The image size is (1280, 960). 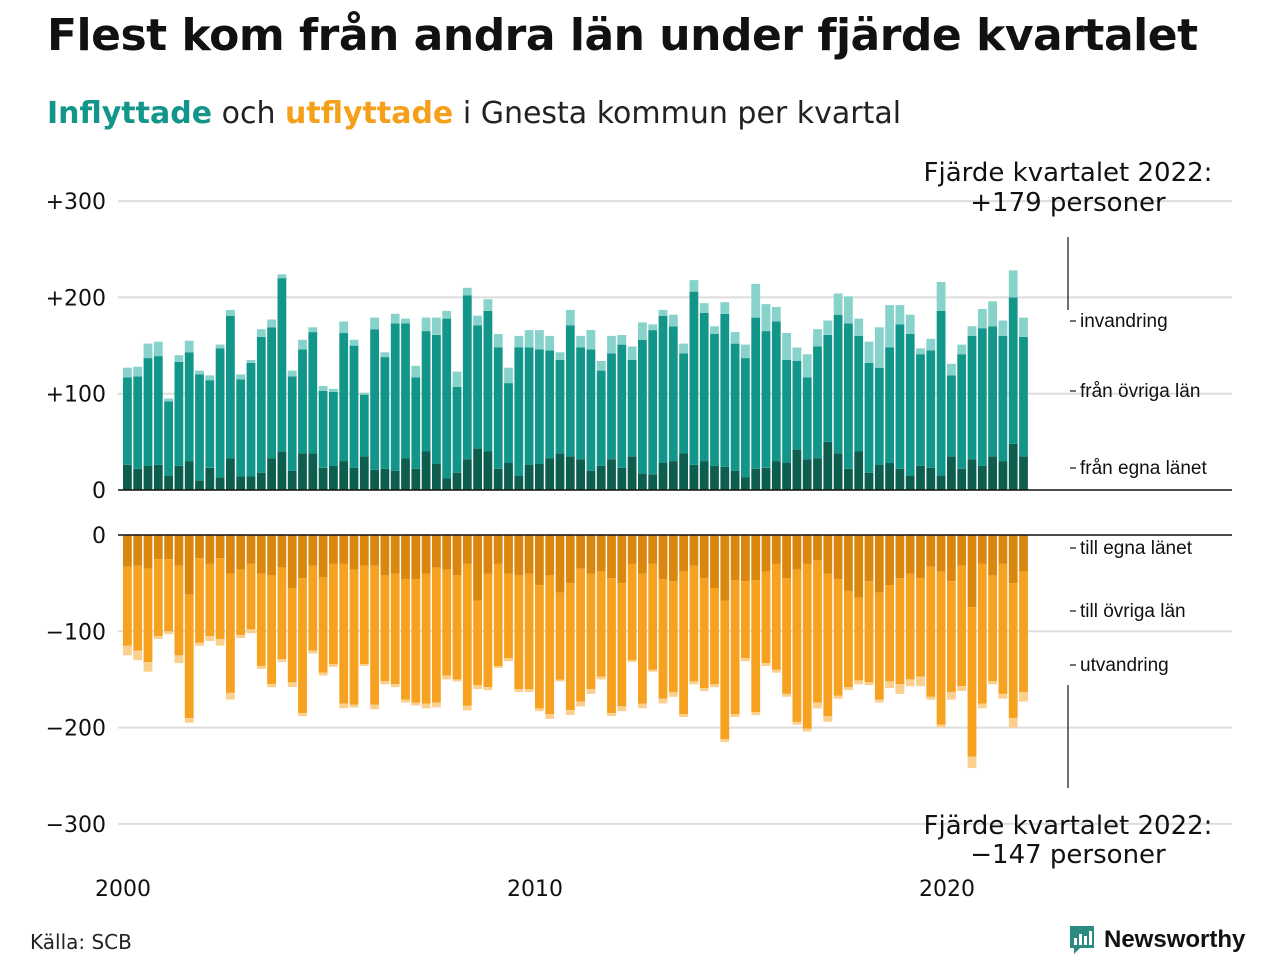 I want to click on series-label-in: från övriga län, so click(x=1140, y=391).